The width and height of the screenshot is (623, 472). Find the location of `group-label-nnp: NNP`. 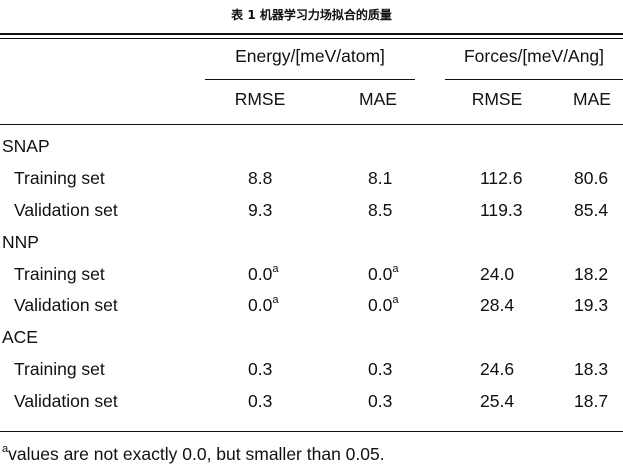

group-label-nnp: NNP is located at coordinates (20, 242).